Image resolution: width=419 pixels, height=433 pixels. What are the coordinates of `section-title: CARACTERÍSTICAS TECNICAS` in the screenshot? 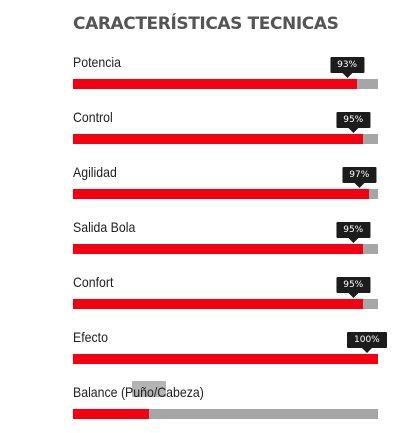 It's located at (206, 24).